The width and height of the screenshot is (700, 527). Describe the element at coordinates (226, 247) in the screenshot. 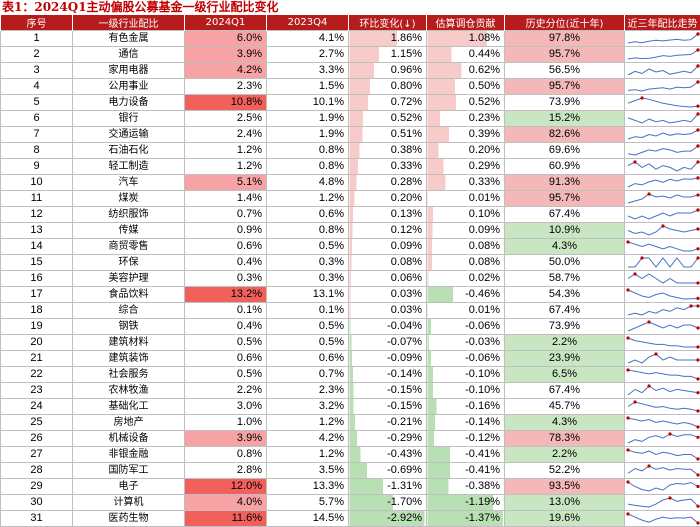

I see `value-2024q1: 0.6%` at that location.